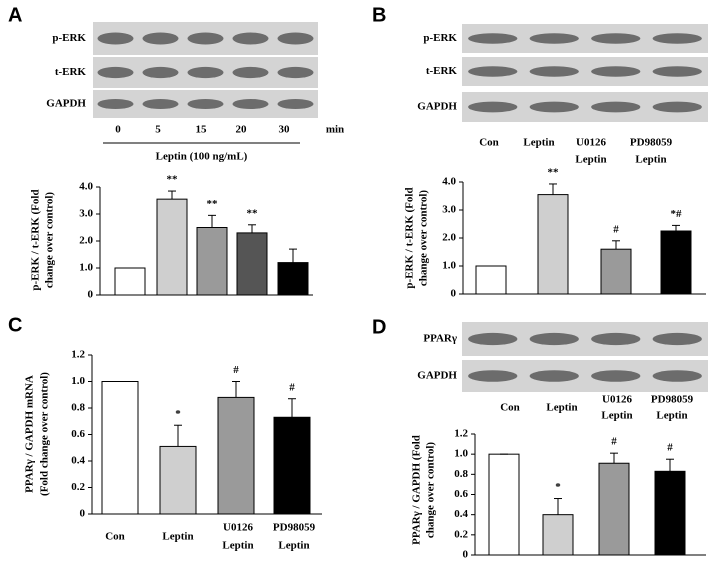  What do you see at coordinates (379, 15) in the screenshot?
I see `panel-label: B` at bounding box center [379, 15].